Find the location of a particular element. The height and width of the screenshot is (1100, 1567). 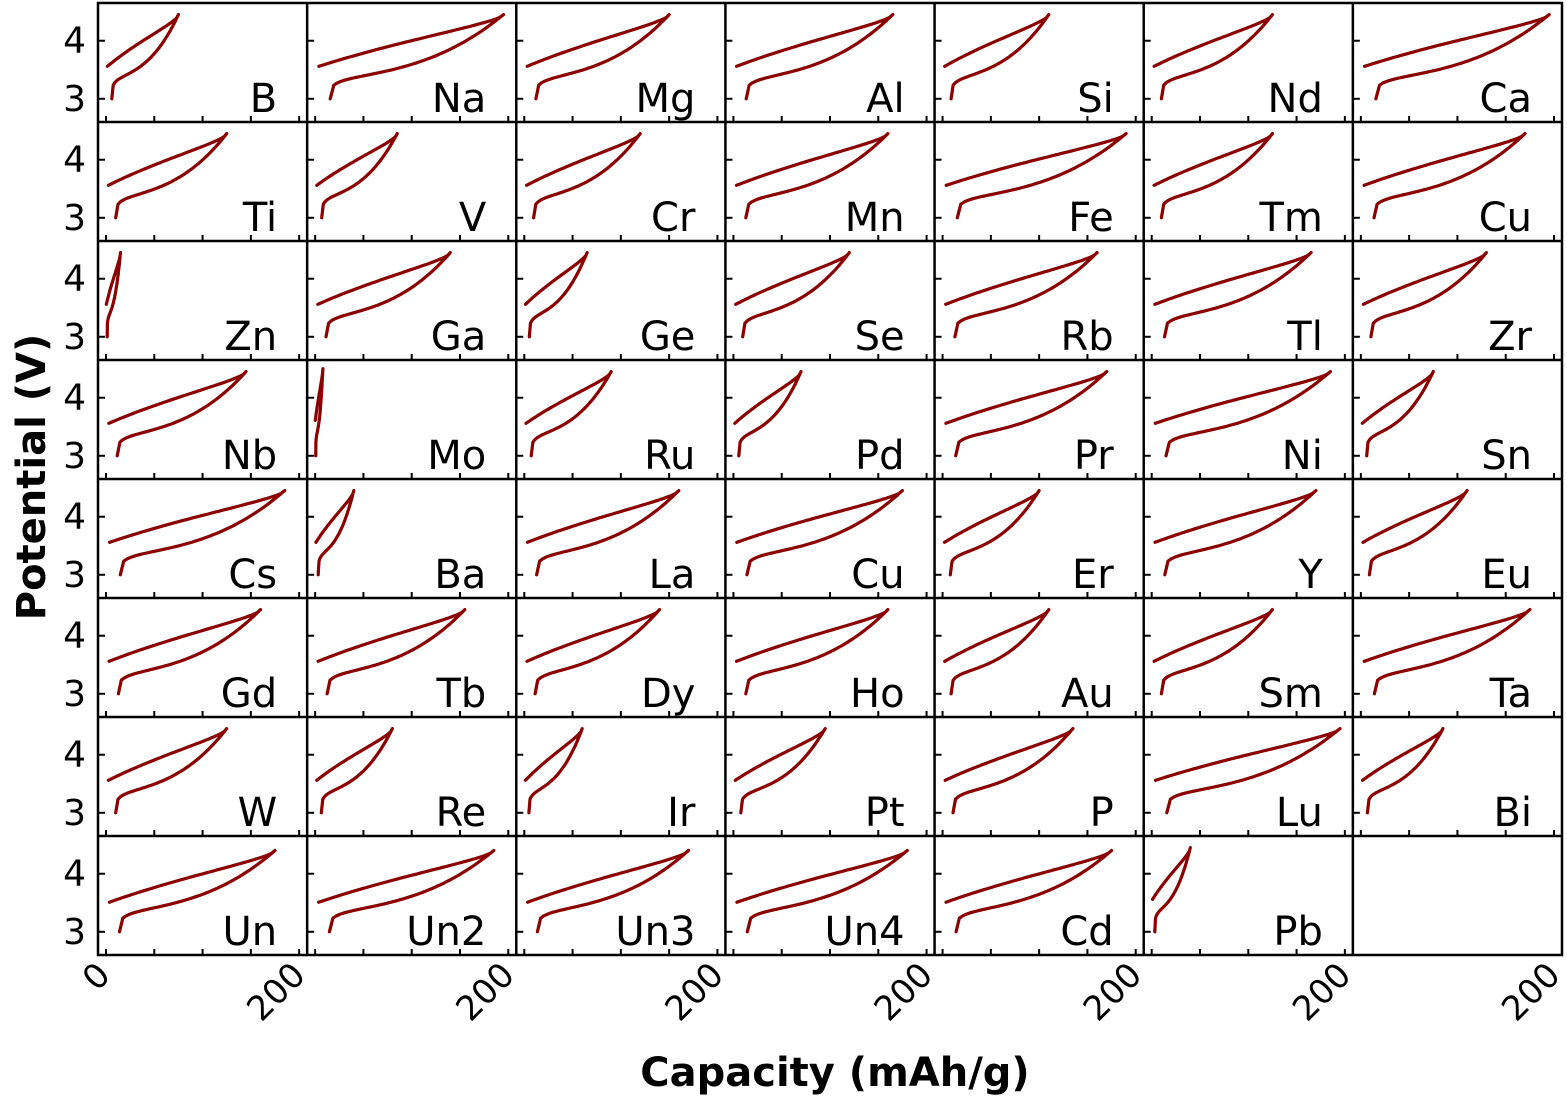

series-line-b is located at coordinates (142, 57).